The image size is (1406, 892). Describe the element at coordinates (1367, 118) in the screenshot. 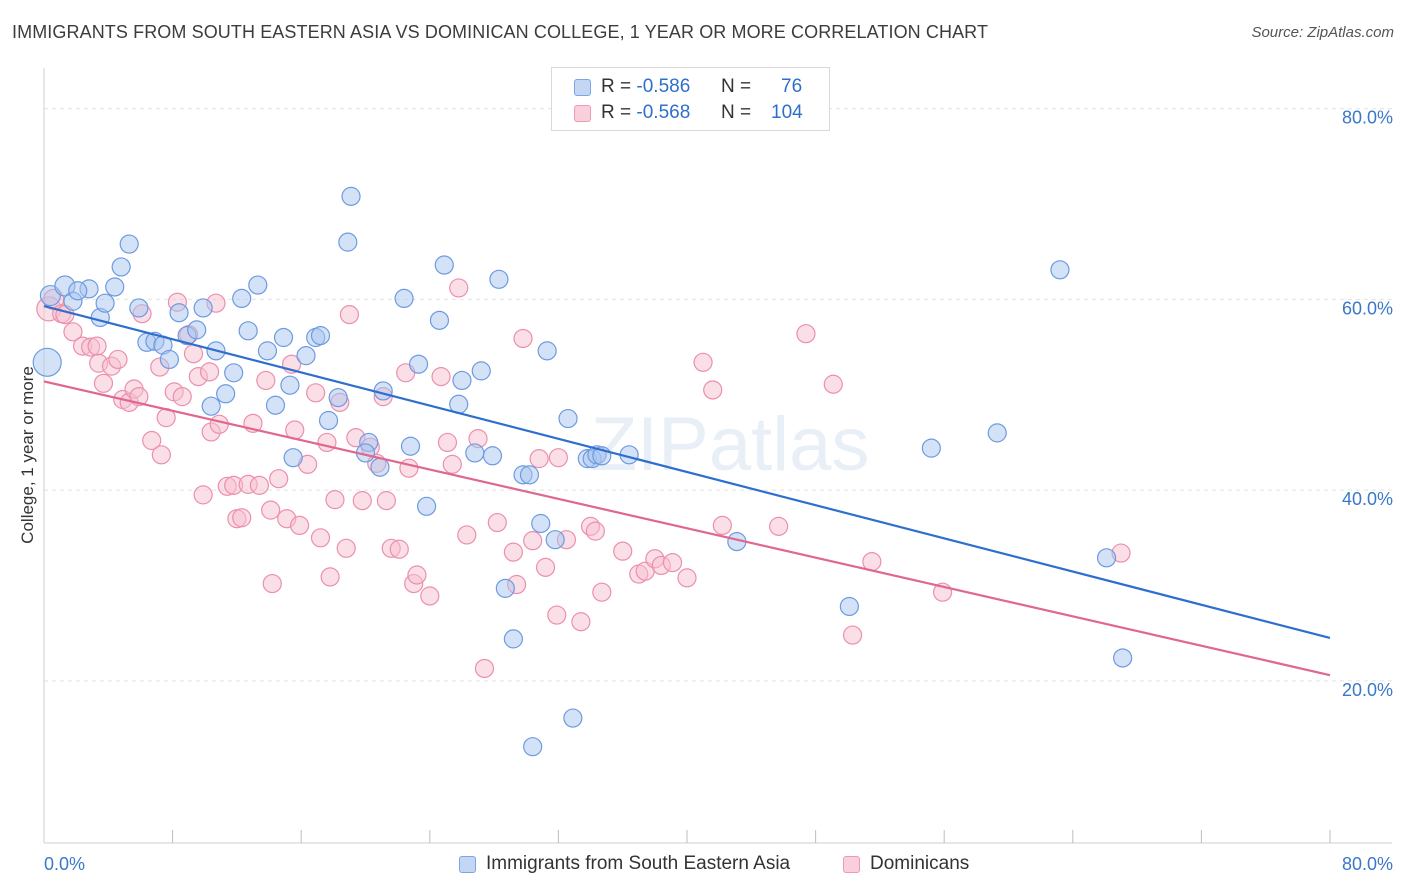

I see `y-tick-label: 80.0%` at that location.